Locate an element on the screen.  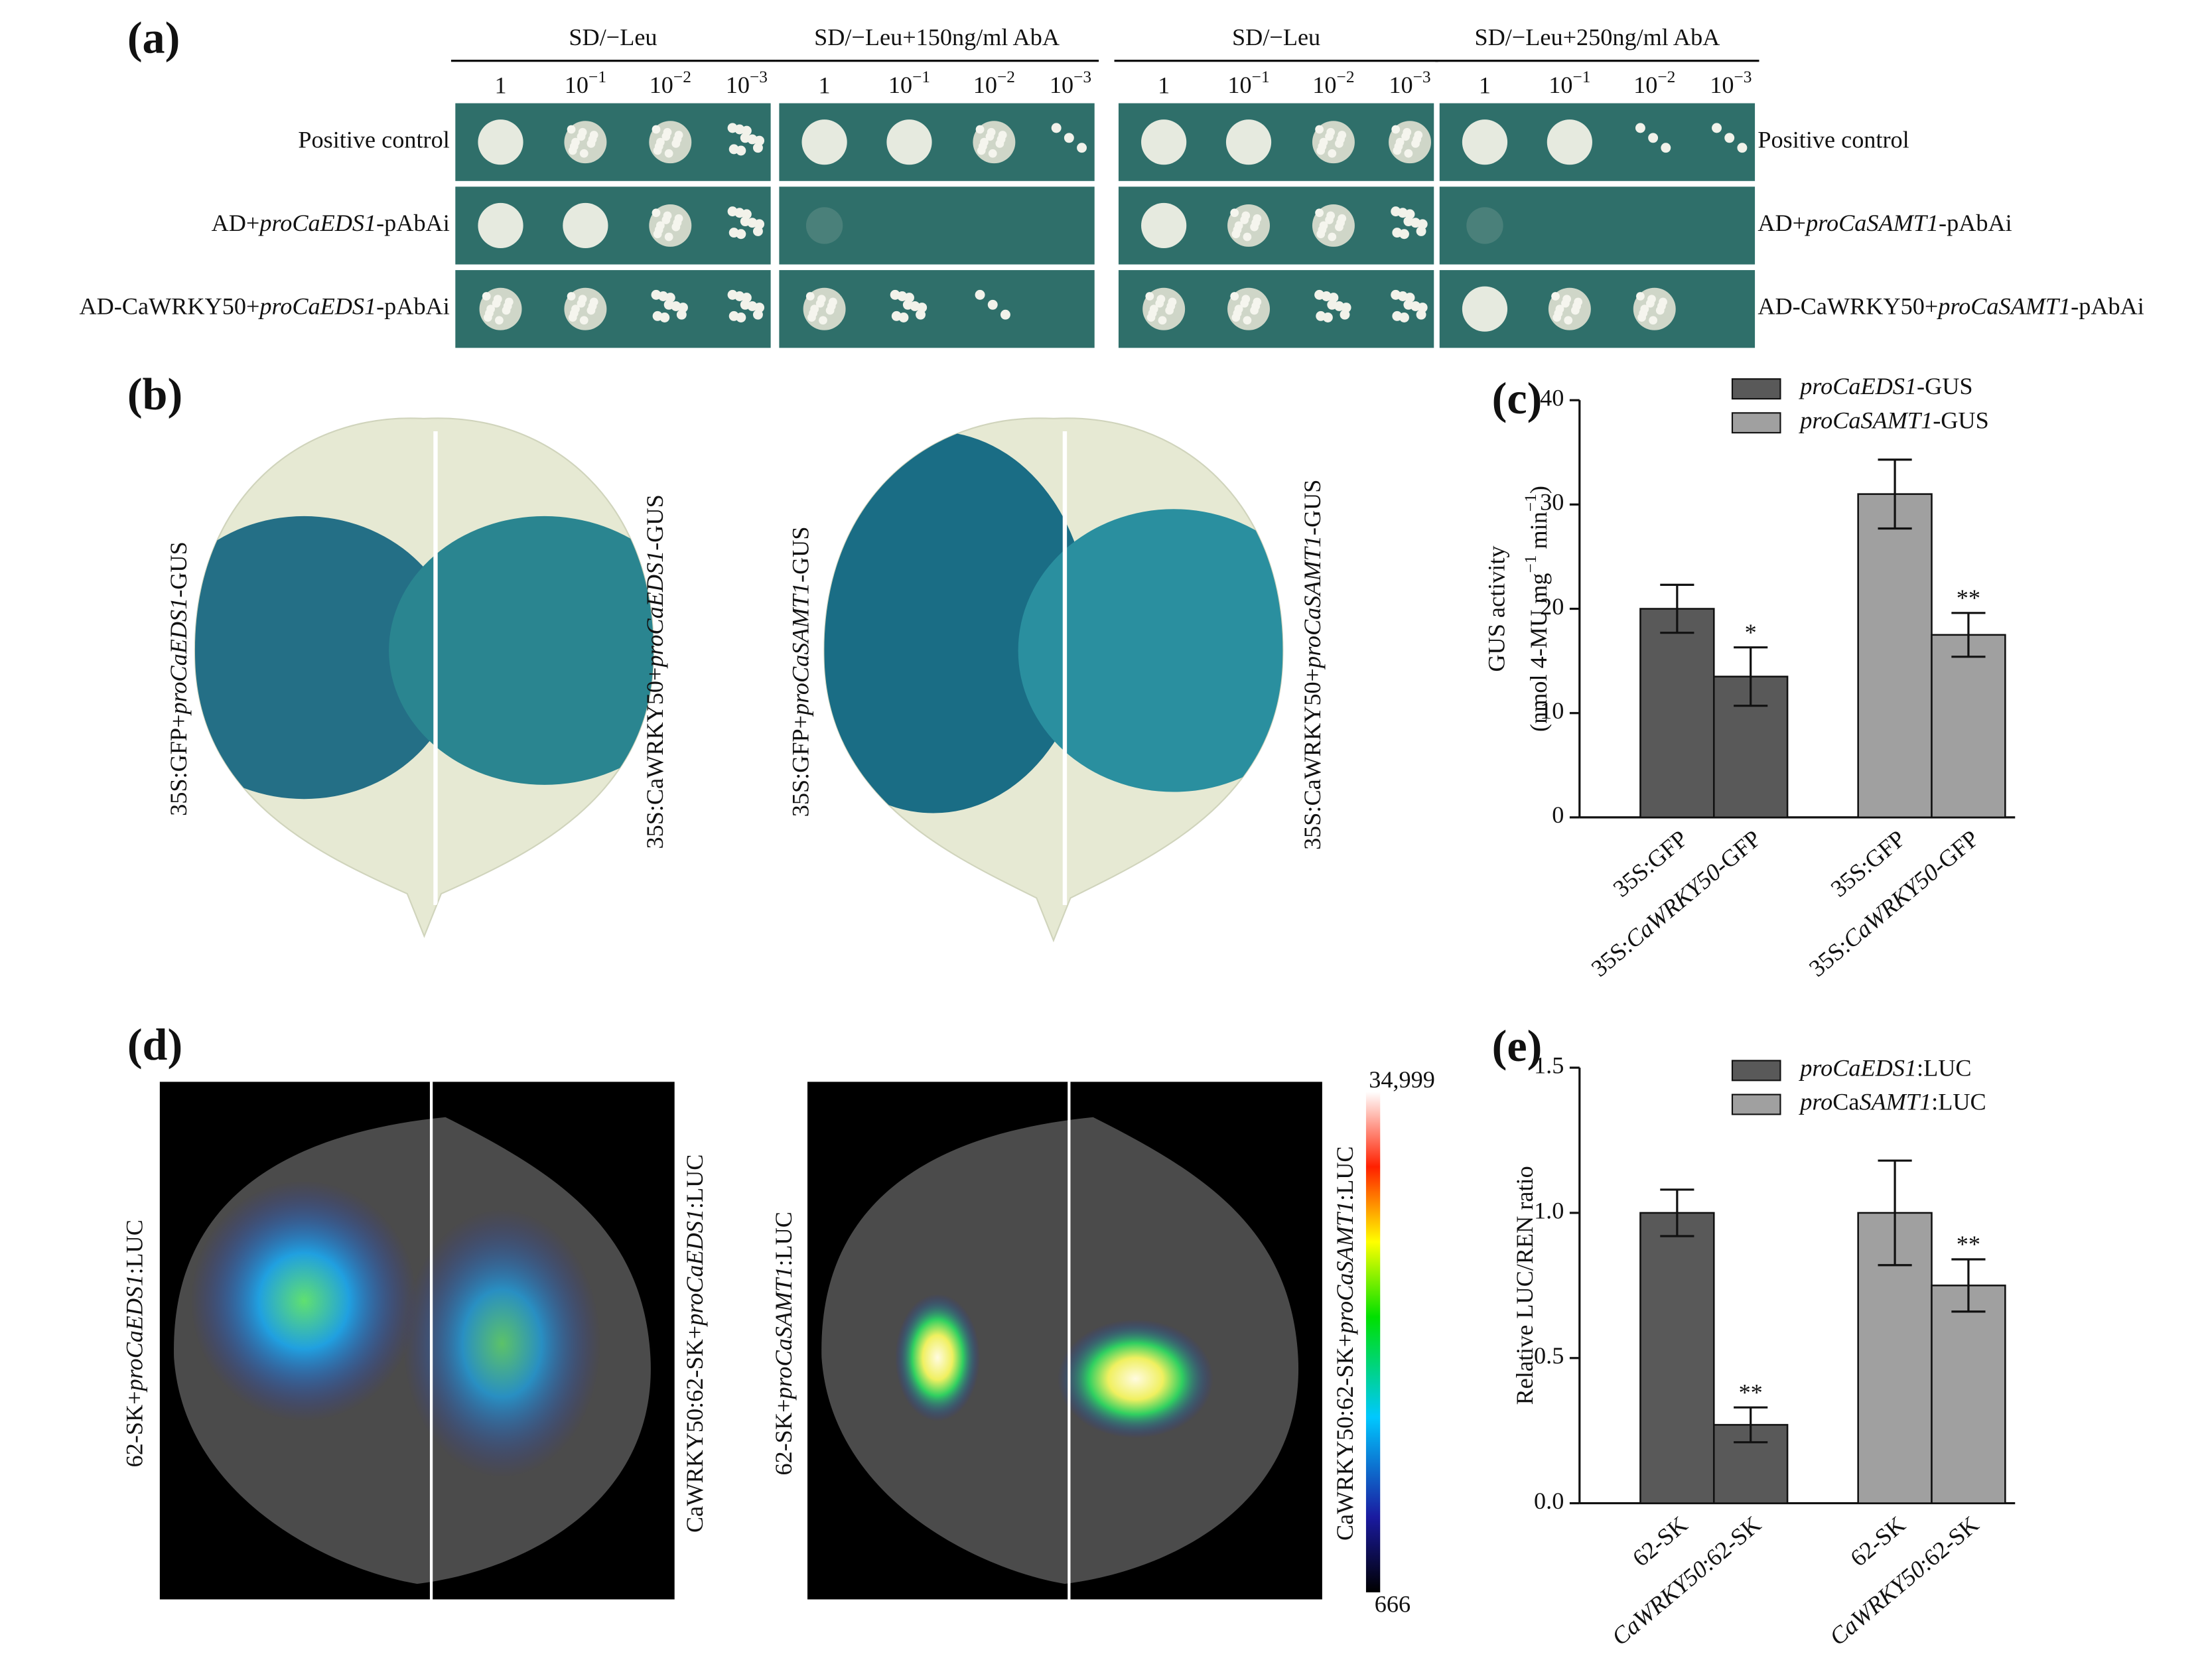
y-axis-label: Relative LUC/REN ratio is located at coordinates (1524, 1285).